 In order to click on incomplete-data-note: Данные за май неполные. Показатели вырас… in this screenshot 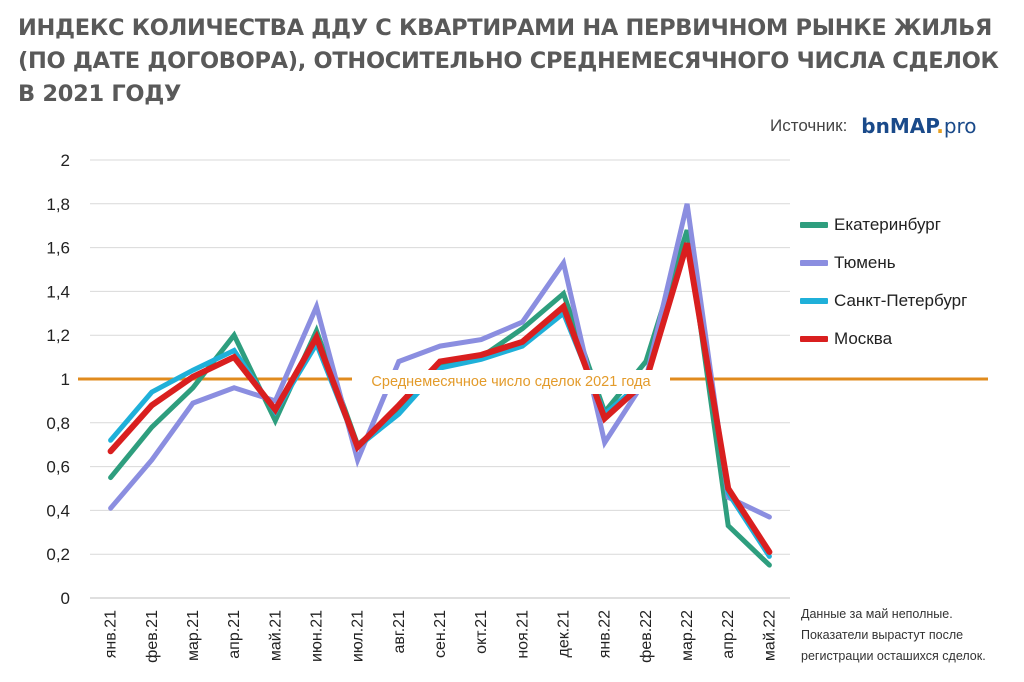, I will do `click(893, 635)`.